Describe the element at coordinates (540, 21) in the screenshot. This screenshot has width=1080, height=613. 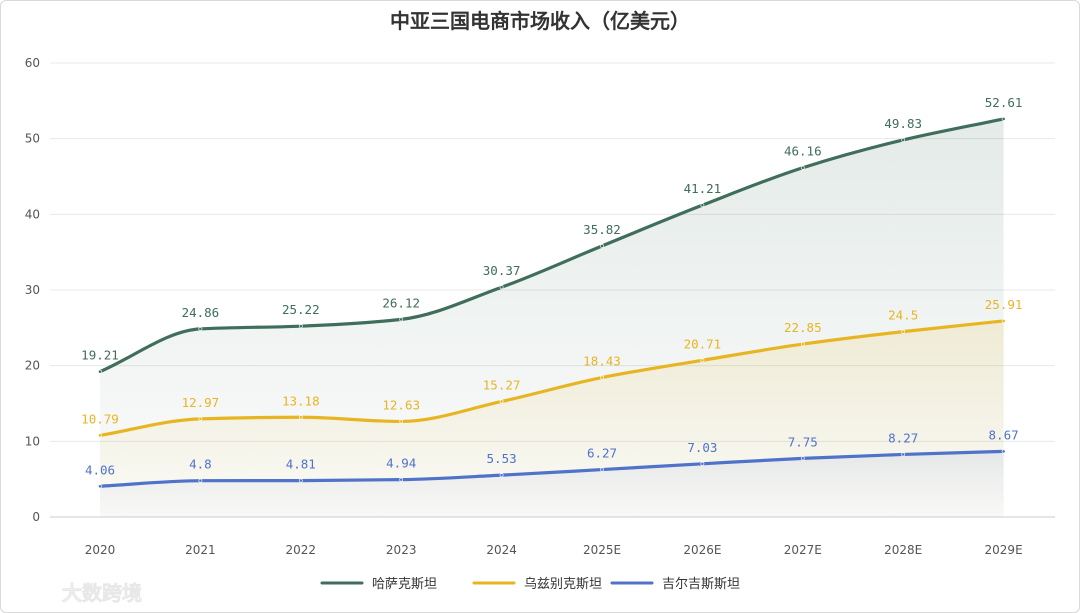
I see `chart-title: 中亚三国电商市场收入（亿美元）` at that location.